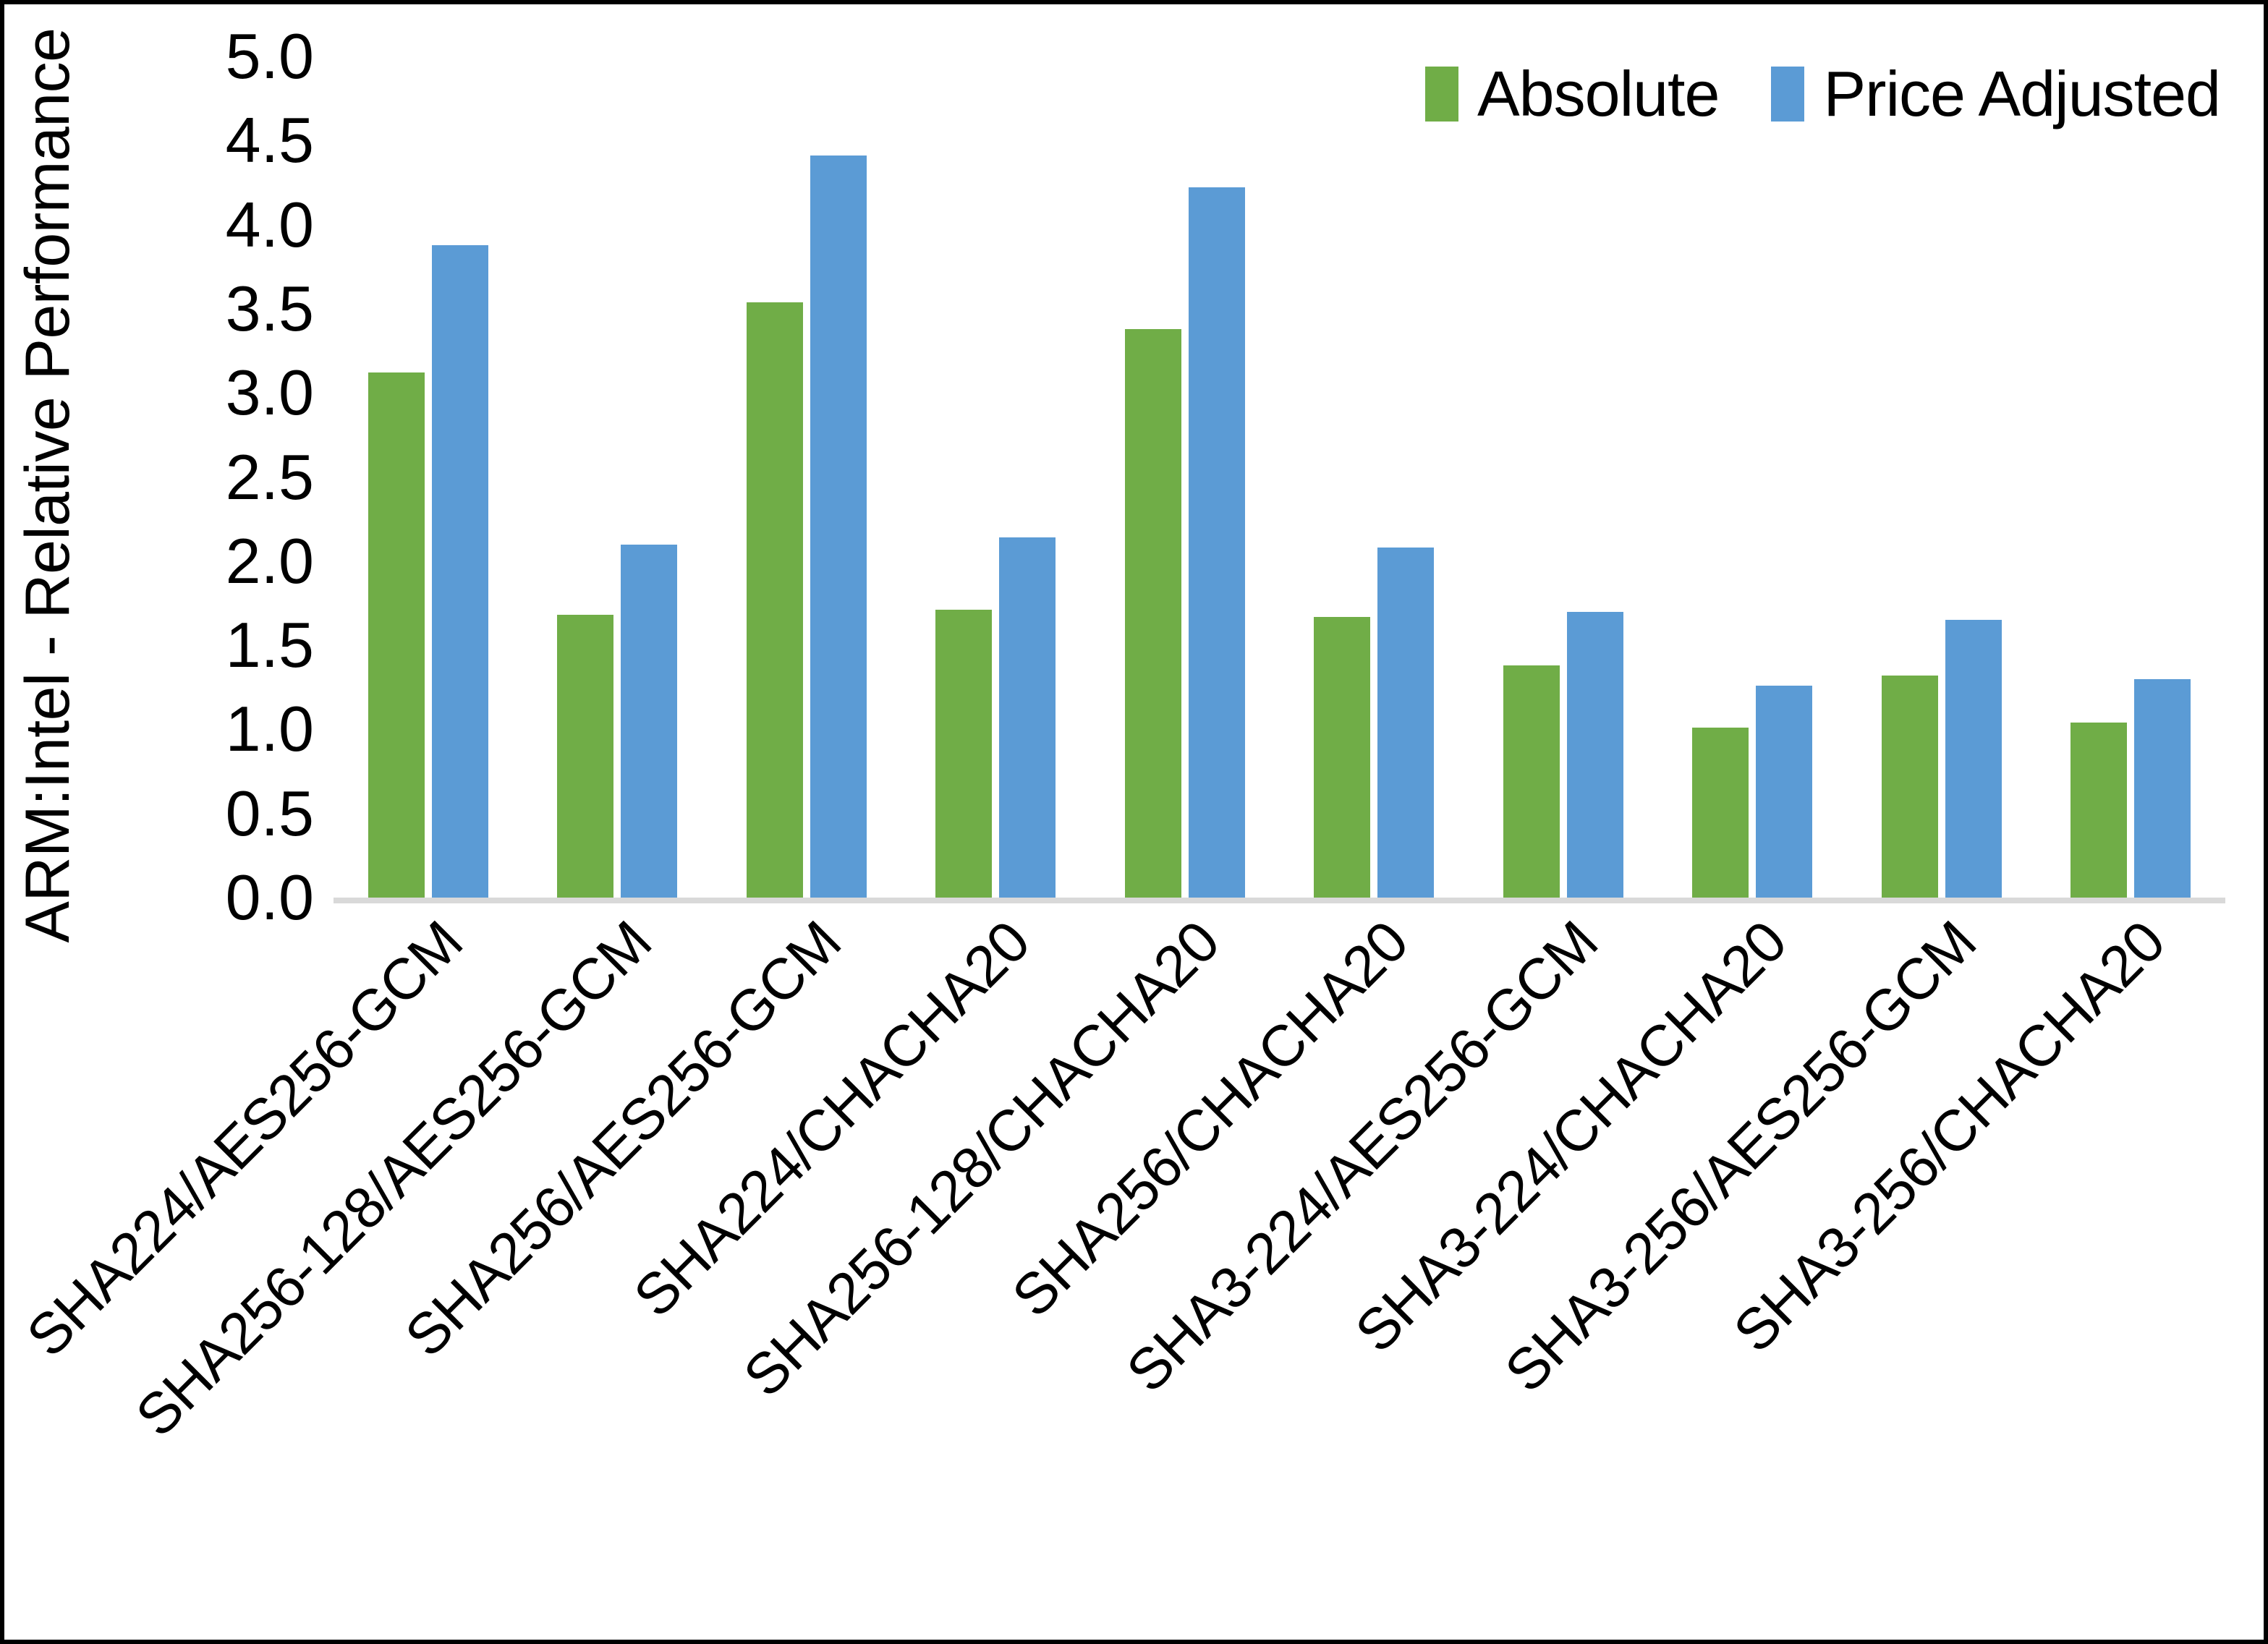  I want to click on legend-item: Price Adjusted, so click(1996, 93).